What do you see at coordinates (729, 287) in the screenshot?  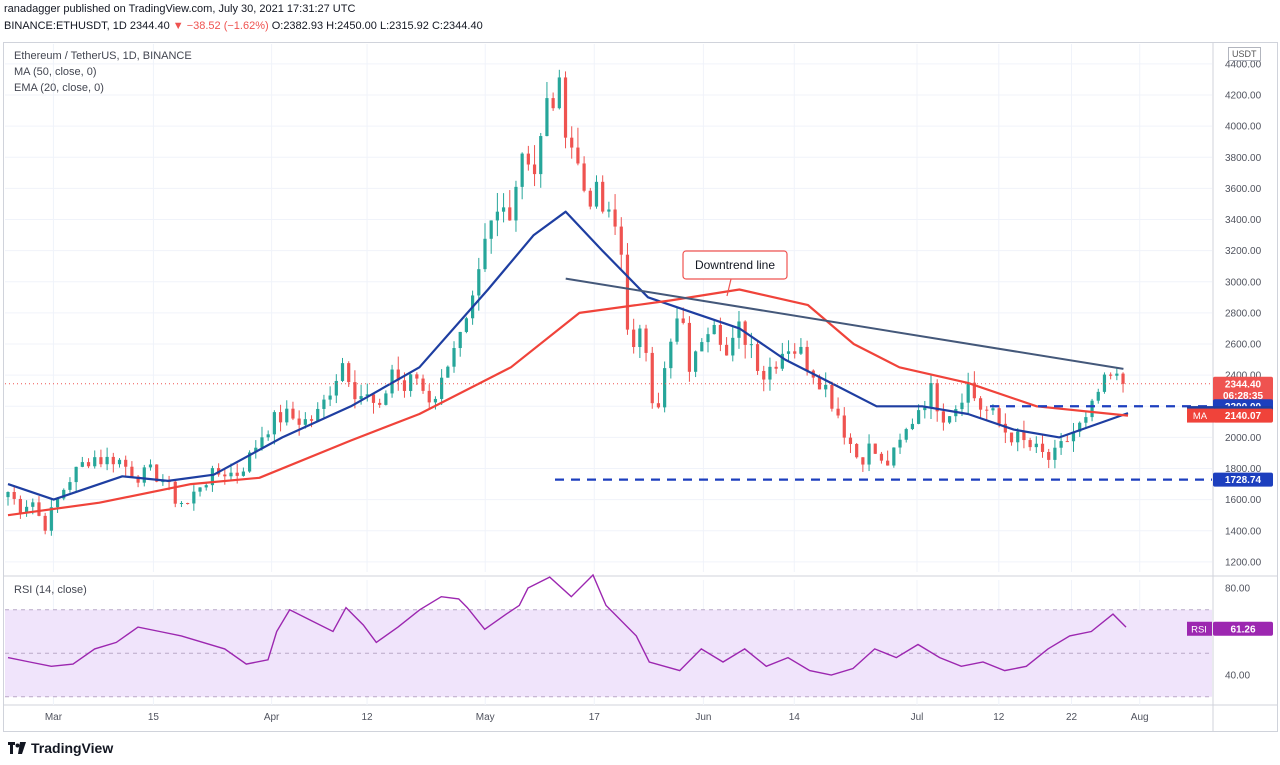 I see `annotation-pointer` at bounding box center [729, 287].